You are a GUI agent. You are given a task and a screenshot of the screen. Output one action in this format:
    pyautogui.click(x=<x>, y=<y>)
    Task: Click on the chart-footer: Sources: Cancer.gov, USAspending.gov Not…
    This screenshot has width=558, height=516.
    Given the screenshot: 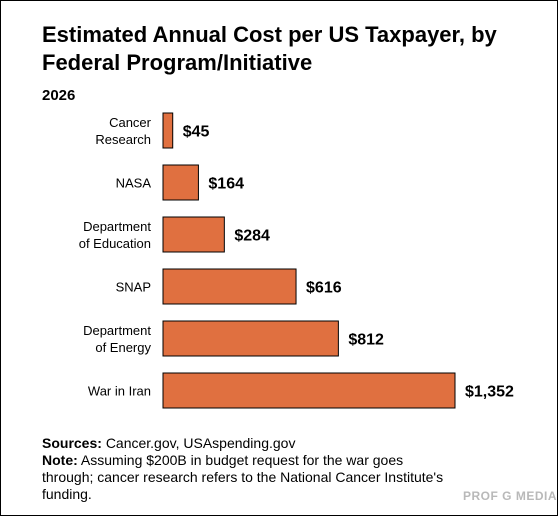 What is the action you would take?
    pyautogui.click(x=247, y=469)
    